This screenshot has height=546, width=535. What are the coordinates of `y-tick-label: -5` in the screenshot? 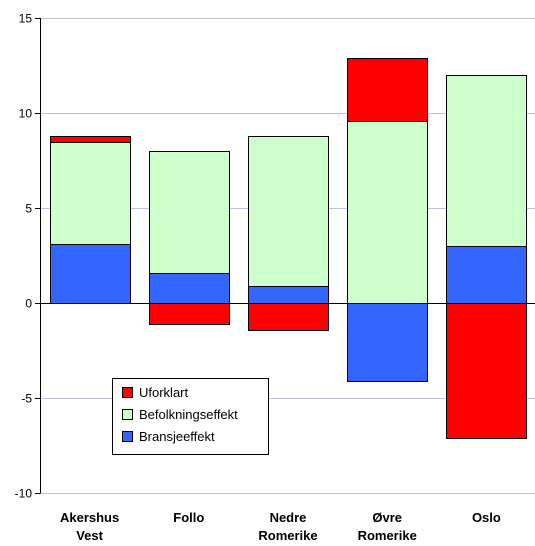 It's located at (26, 399).